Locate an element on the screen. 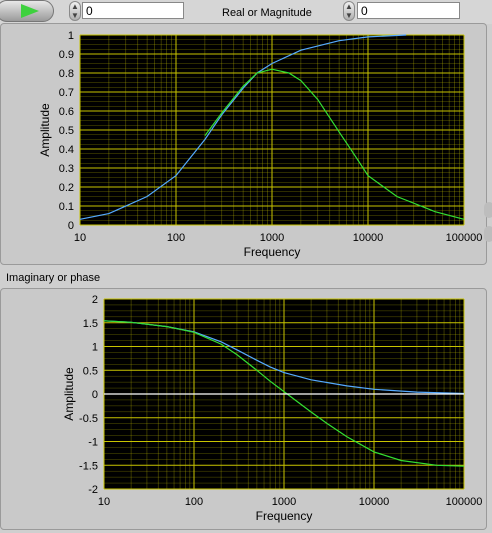  top-control-bar: ▲▼ Real or Magnitude ▲▼ is located at coordinates (246, 12).